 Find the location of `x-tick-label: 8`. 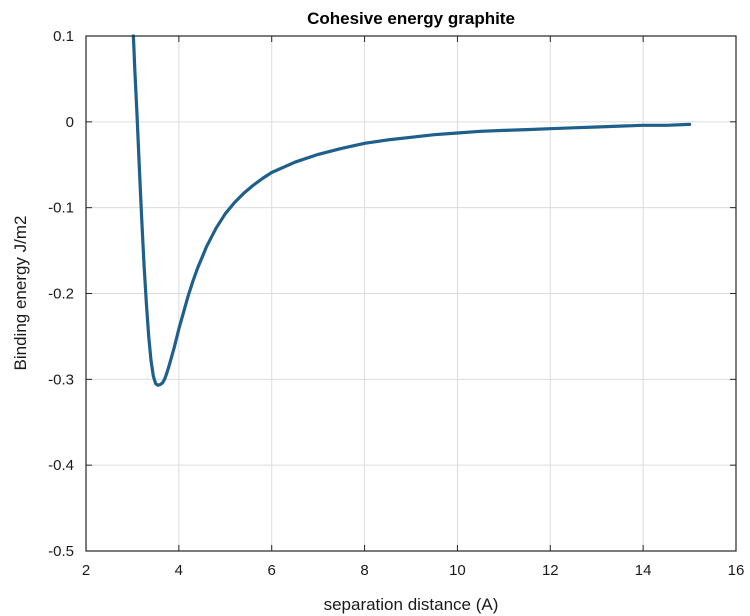

x-tick-label: 8 is located at coordinates (364, 570).